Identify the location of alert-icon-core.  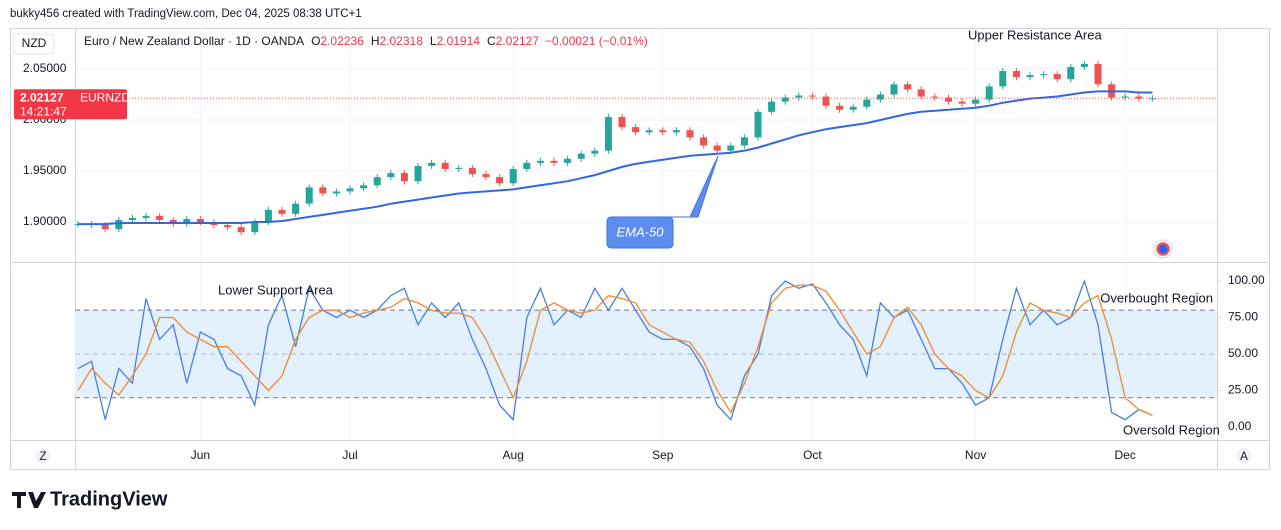
(1163, 249).